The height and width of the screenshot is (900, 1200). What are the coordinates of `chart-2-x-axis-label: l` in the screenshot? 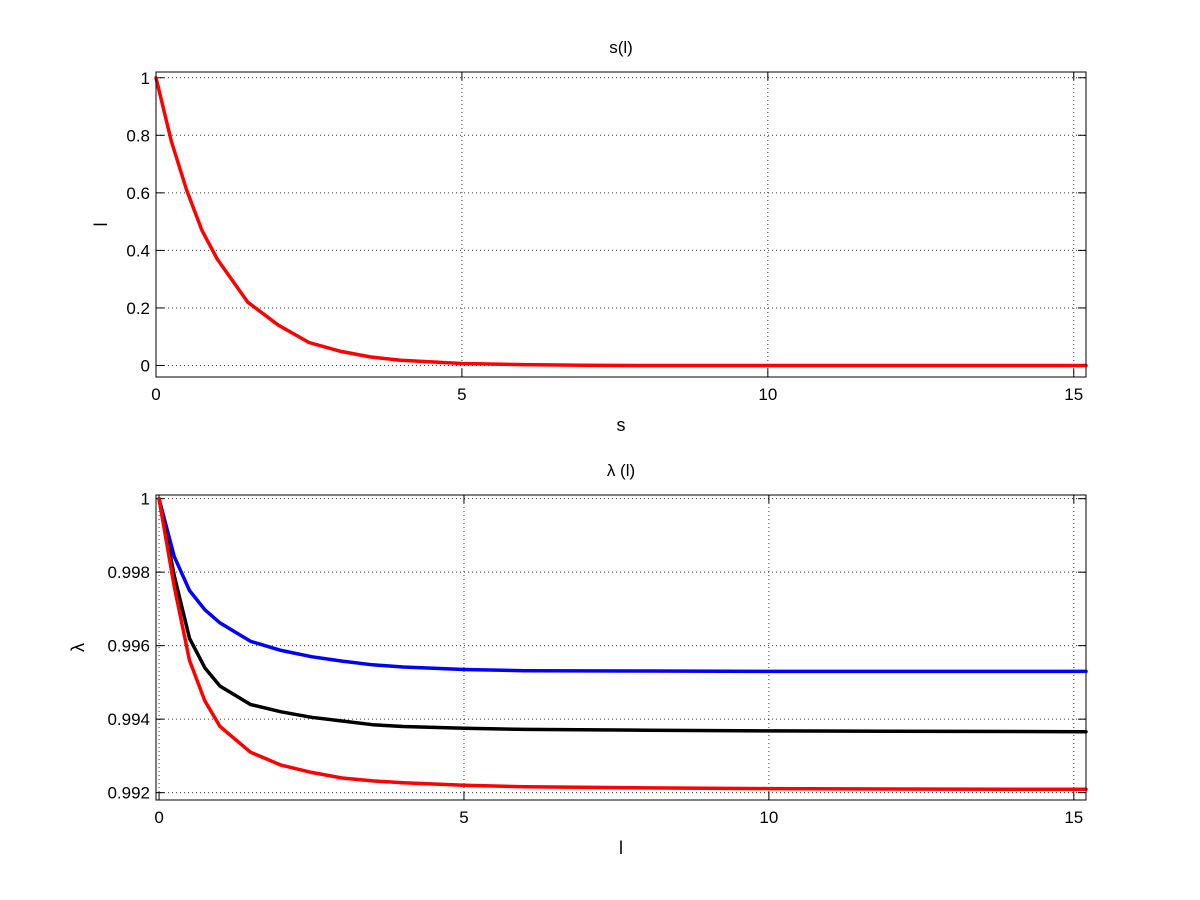 It's located at (621, 848).